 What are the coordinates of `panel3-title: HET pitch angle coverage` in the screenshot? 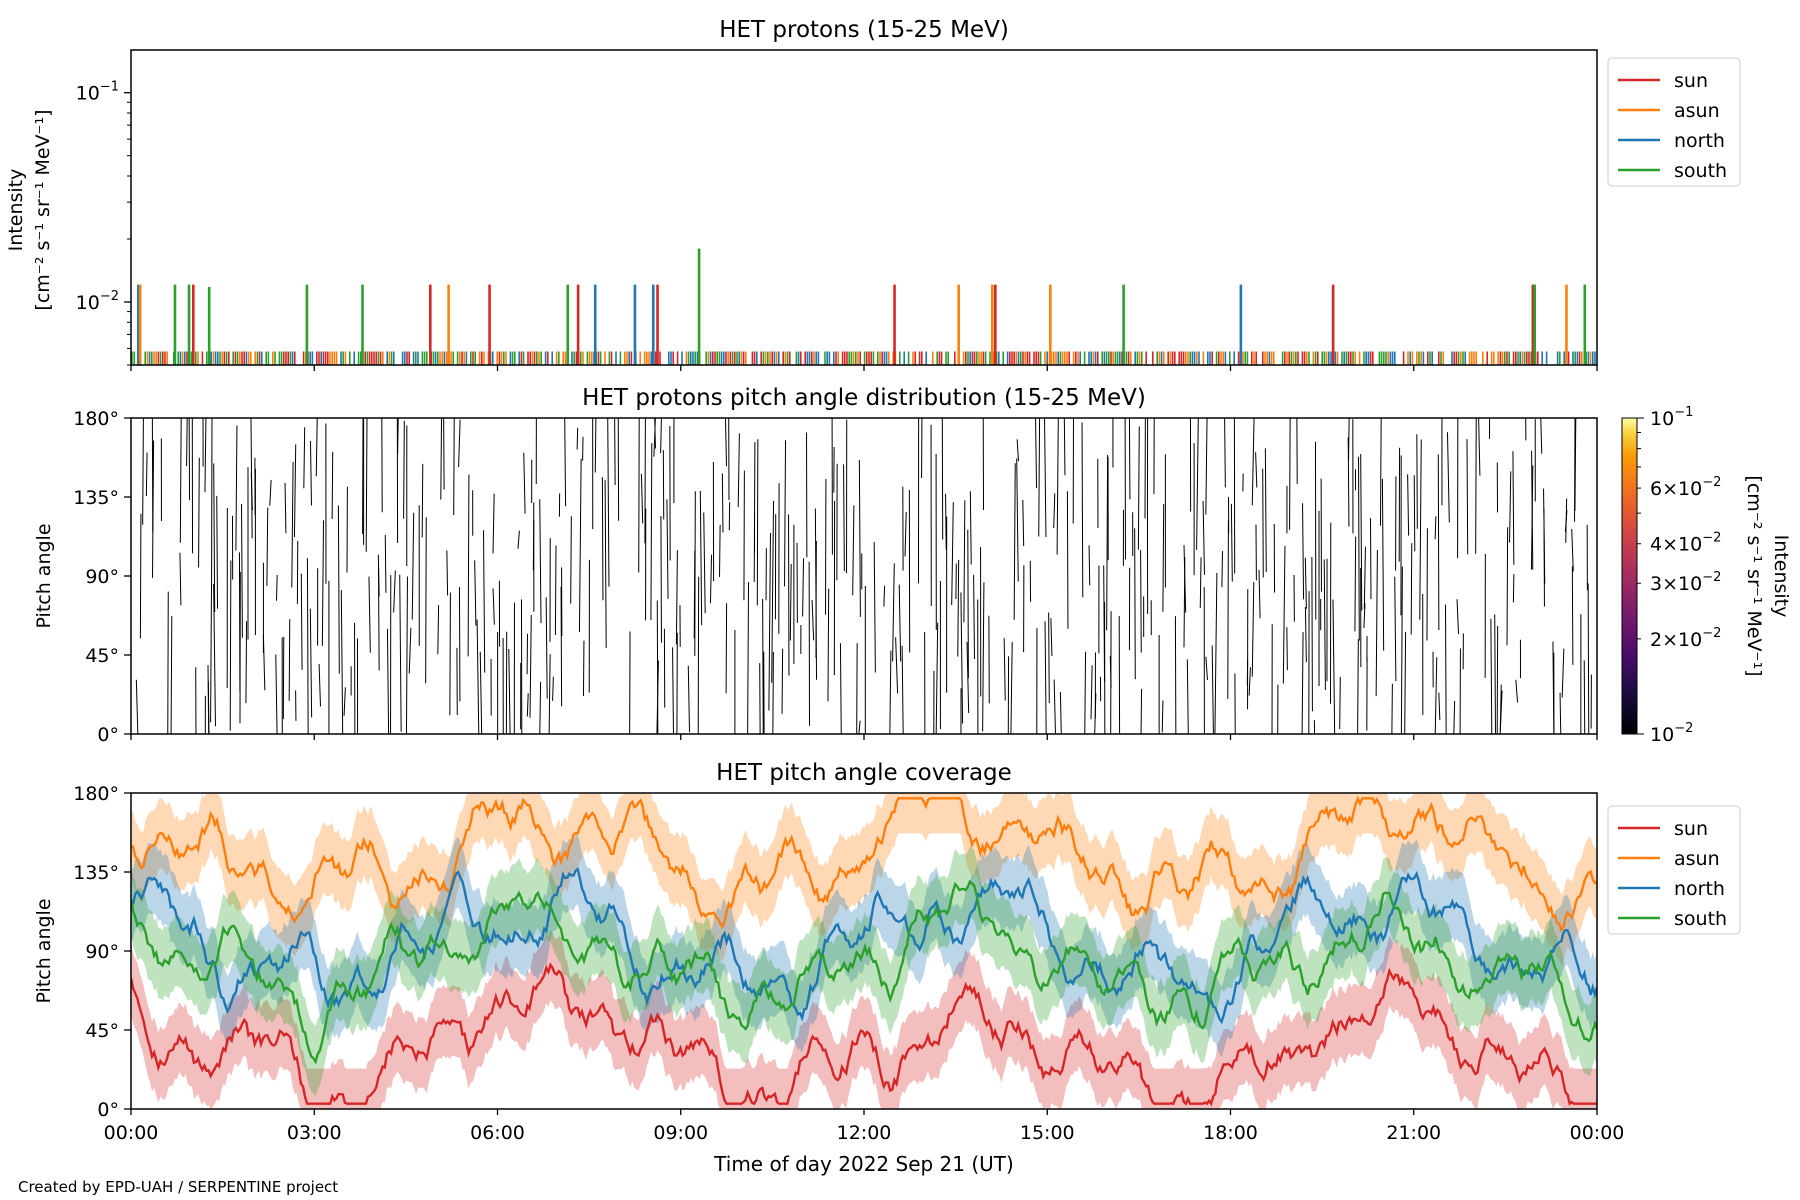 It's located at (864, 773).